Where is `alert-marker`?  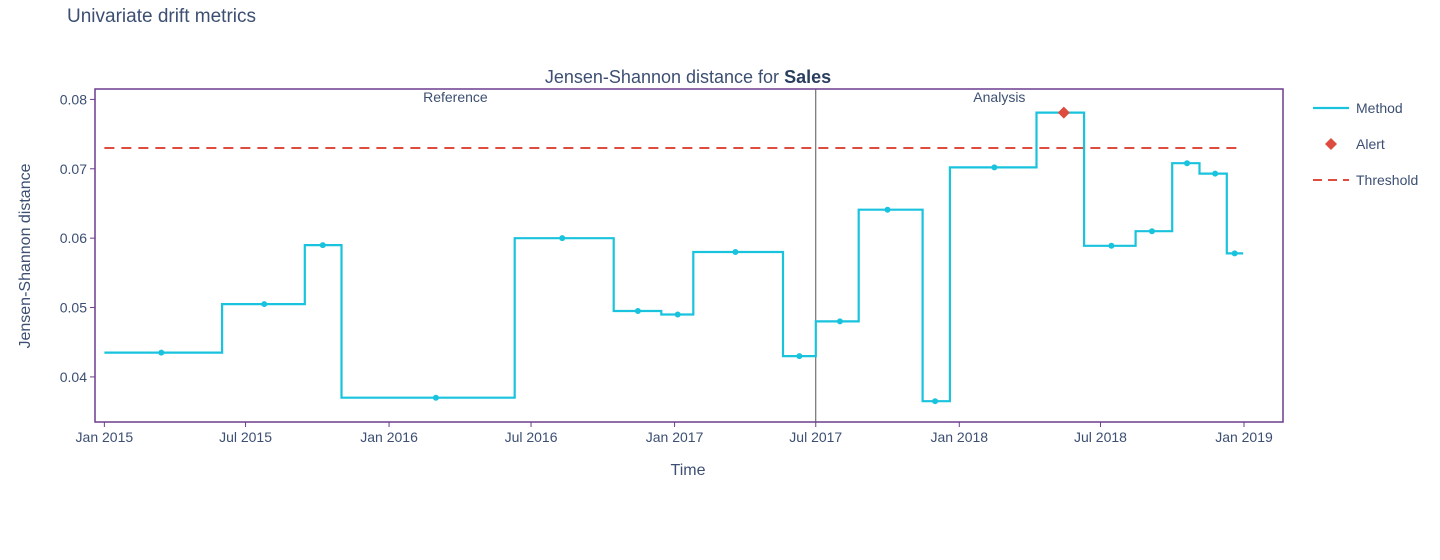
alert-marker is located at coordinates (1063, 112).